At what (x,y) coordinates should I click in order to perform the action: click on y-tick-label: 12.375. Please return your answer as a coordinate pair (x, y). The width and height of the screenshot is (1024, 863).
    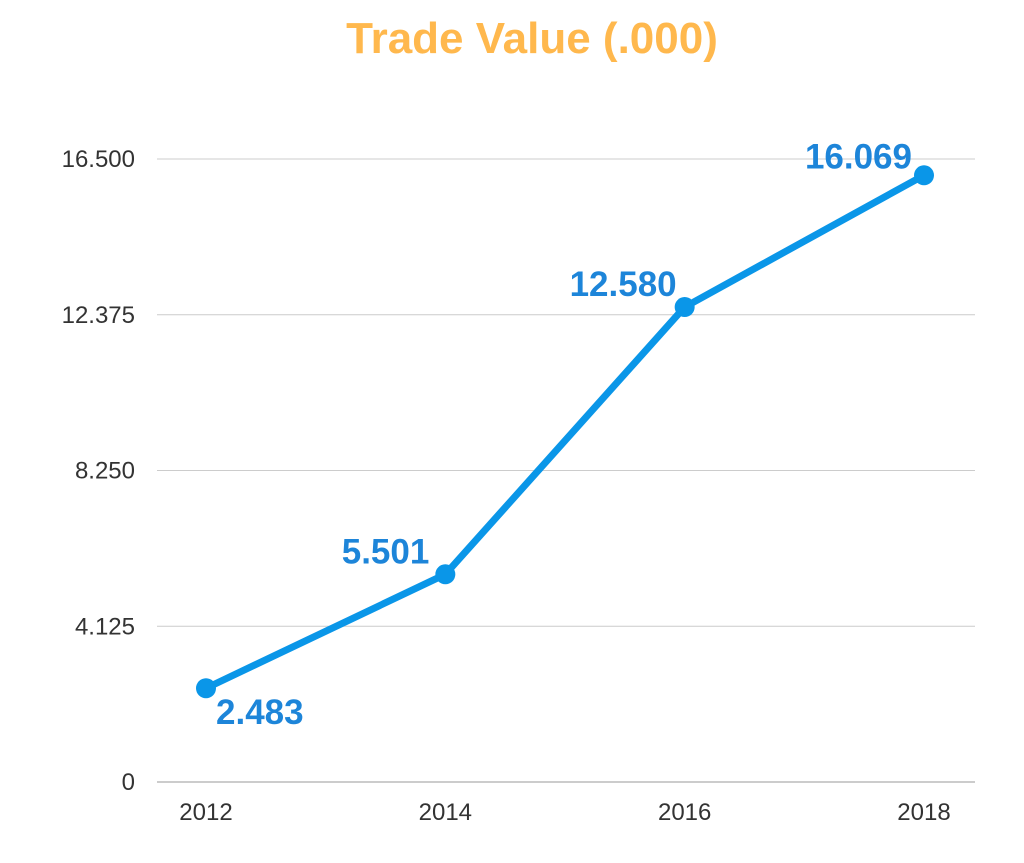
    Looking at the image, I should click on (98, 315).